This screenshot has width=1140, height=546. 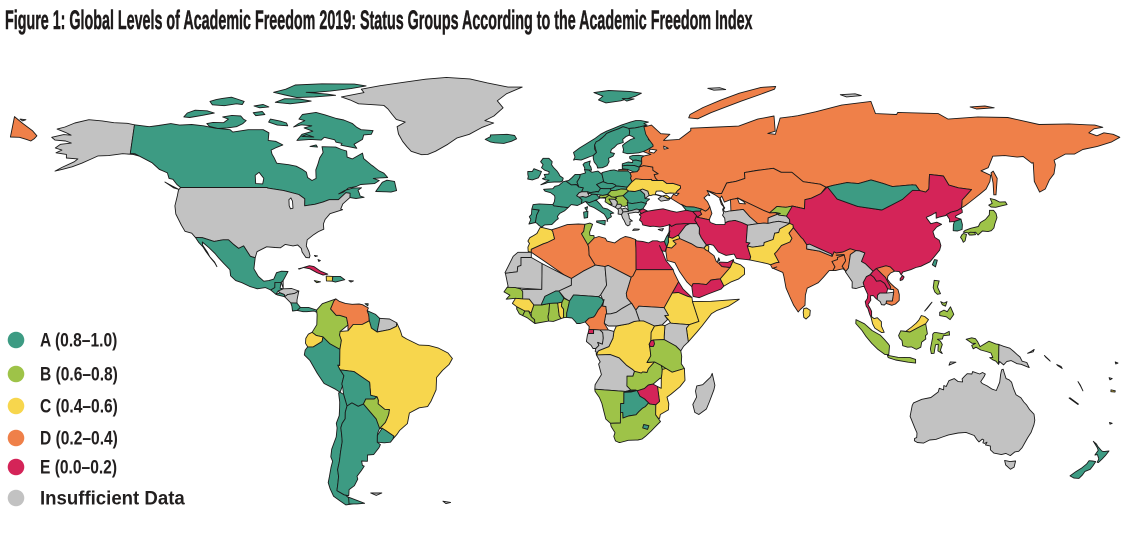 What do you see at coordinates (79, 438) in the screenshot?
I see `svg-text: D (0.2–0.4)` at bounding box center [79, 438].